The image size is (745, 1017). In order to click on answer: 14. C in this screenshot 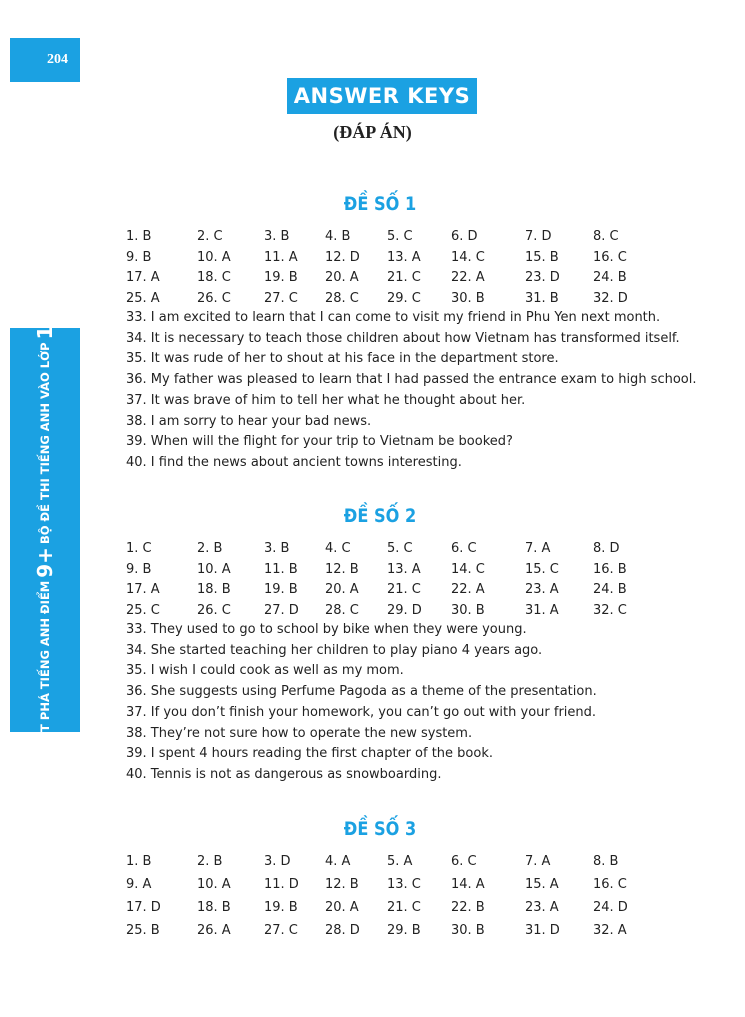, I will do `click(468, 569)`.